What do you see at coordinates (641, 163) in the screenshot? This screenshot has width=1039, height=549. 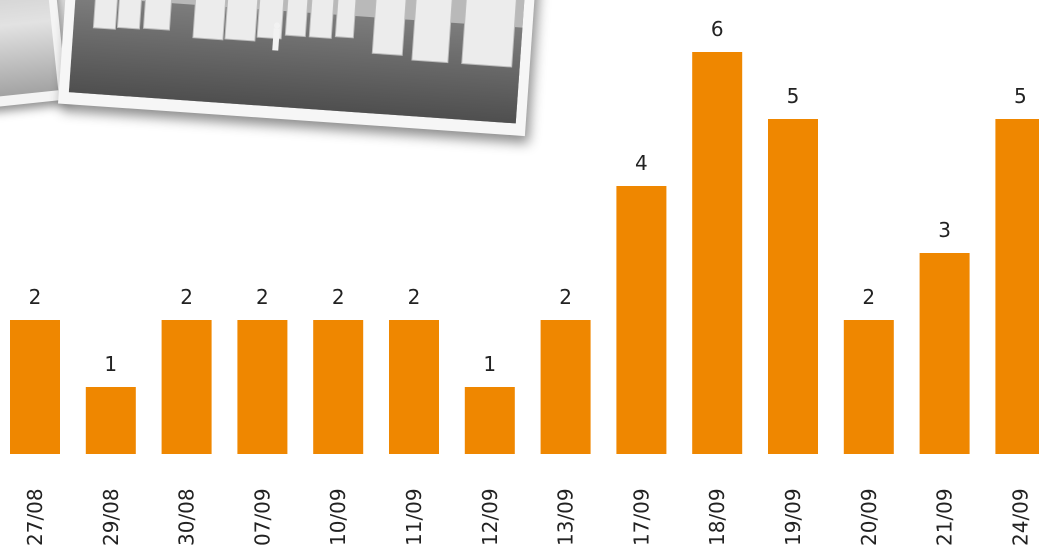 I see `value-label: 4` at bounding box center [641, 163].